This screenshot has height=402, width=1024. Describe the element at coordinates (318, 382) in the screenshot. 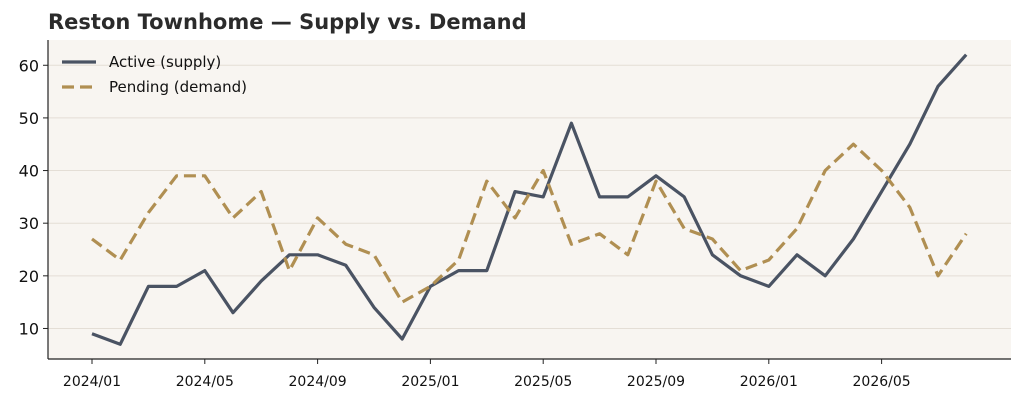

I see `x-tick-label: 2024/09` at that location.